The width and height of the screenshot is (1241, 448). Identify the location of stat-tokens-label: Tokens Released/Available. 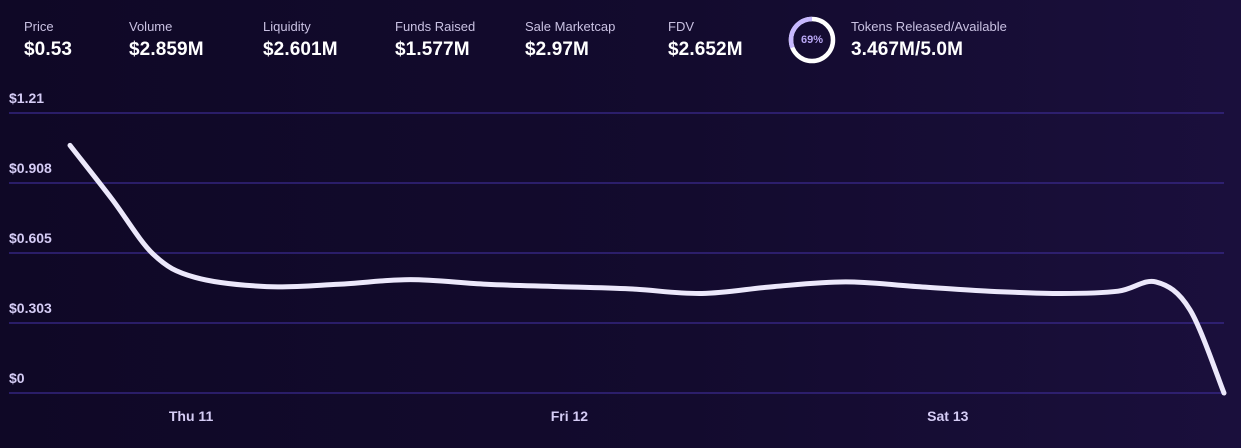
(929, 26).